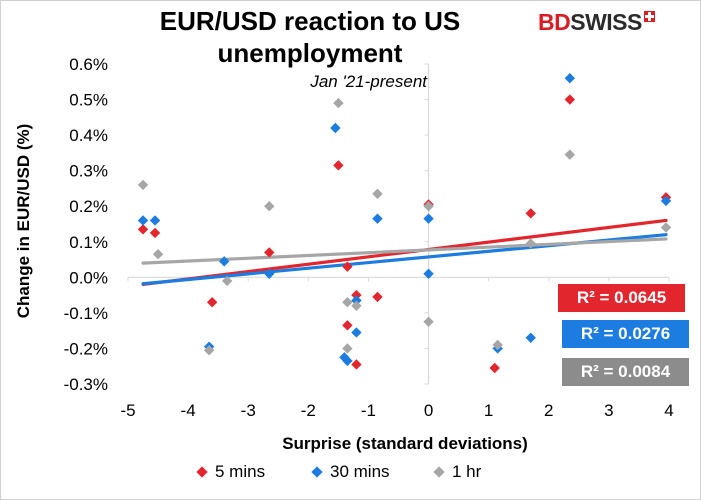  Describe the element at coordinates (554, 21) in the screenshot. I see `logo-text-bd: BD` at that location.